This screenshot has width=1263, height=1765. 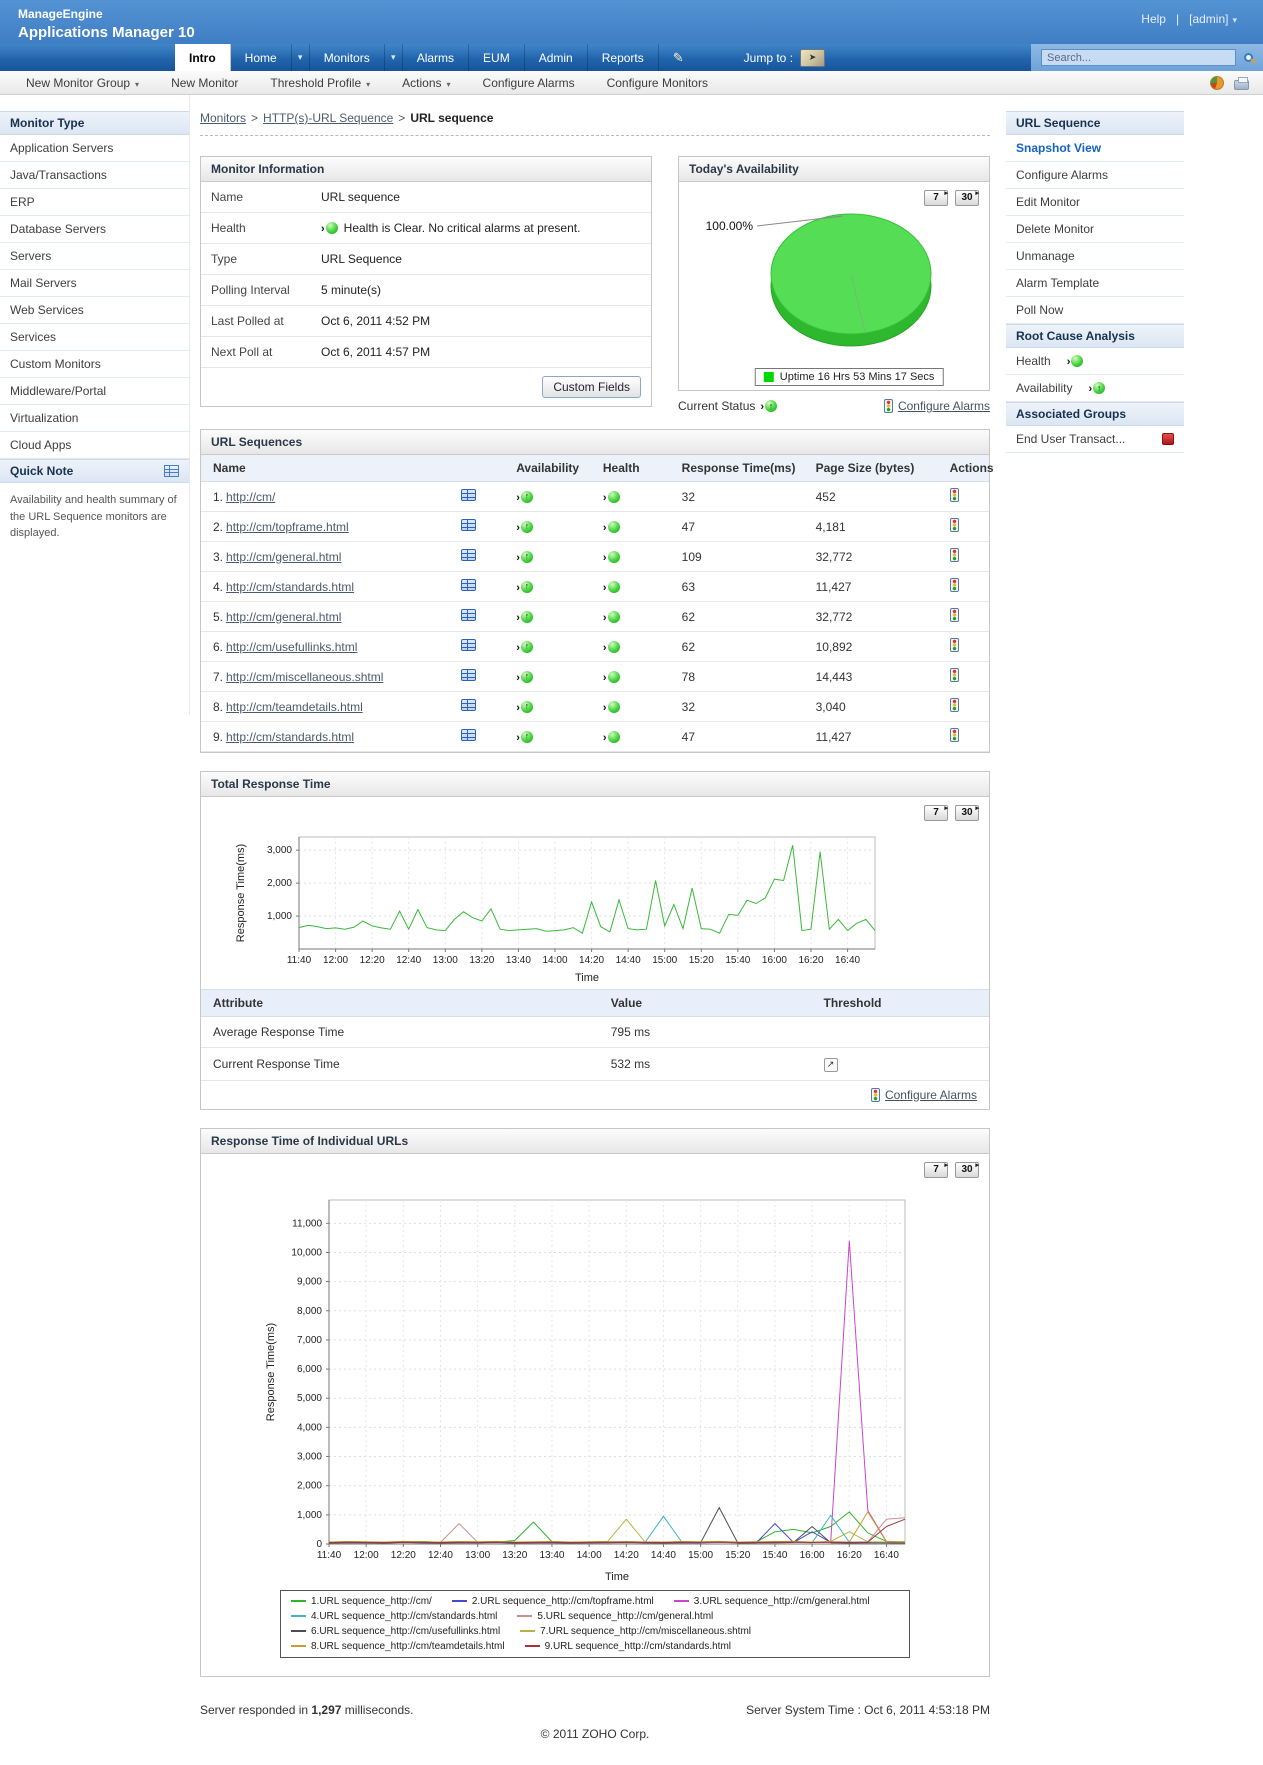 I want to click on url-link: http://cm/teamdetails.html, so click(x=294, y=706).